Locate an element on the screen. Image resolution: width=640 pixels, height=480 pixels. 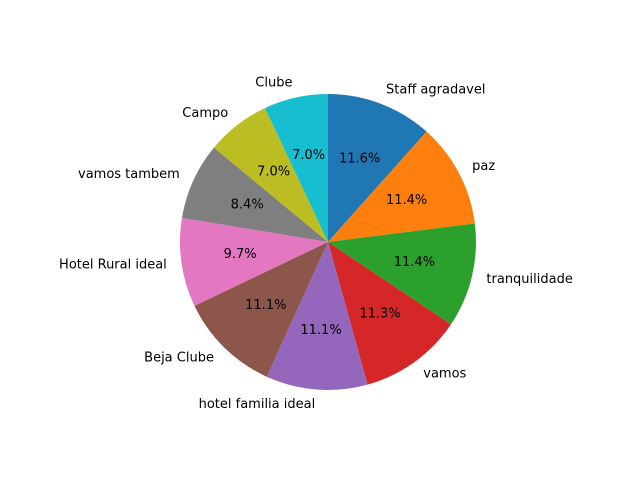
slice-label-5: hotel familia ideal is located at coordinates (257, 404).